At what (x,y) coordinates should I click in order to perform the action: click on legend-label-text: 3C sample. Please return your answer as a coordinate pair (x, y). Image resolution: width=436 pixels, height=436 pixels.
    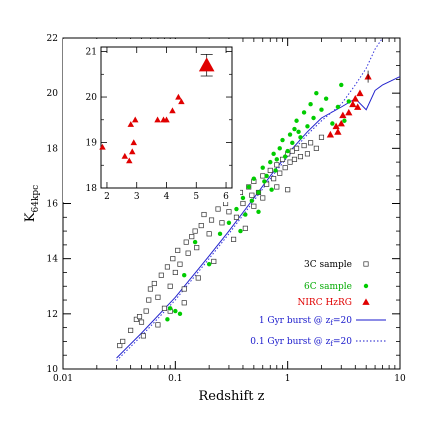
    Looking at the image, I should click on (328, 265).